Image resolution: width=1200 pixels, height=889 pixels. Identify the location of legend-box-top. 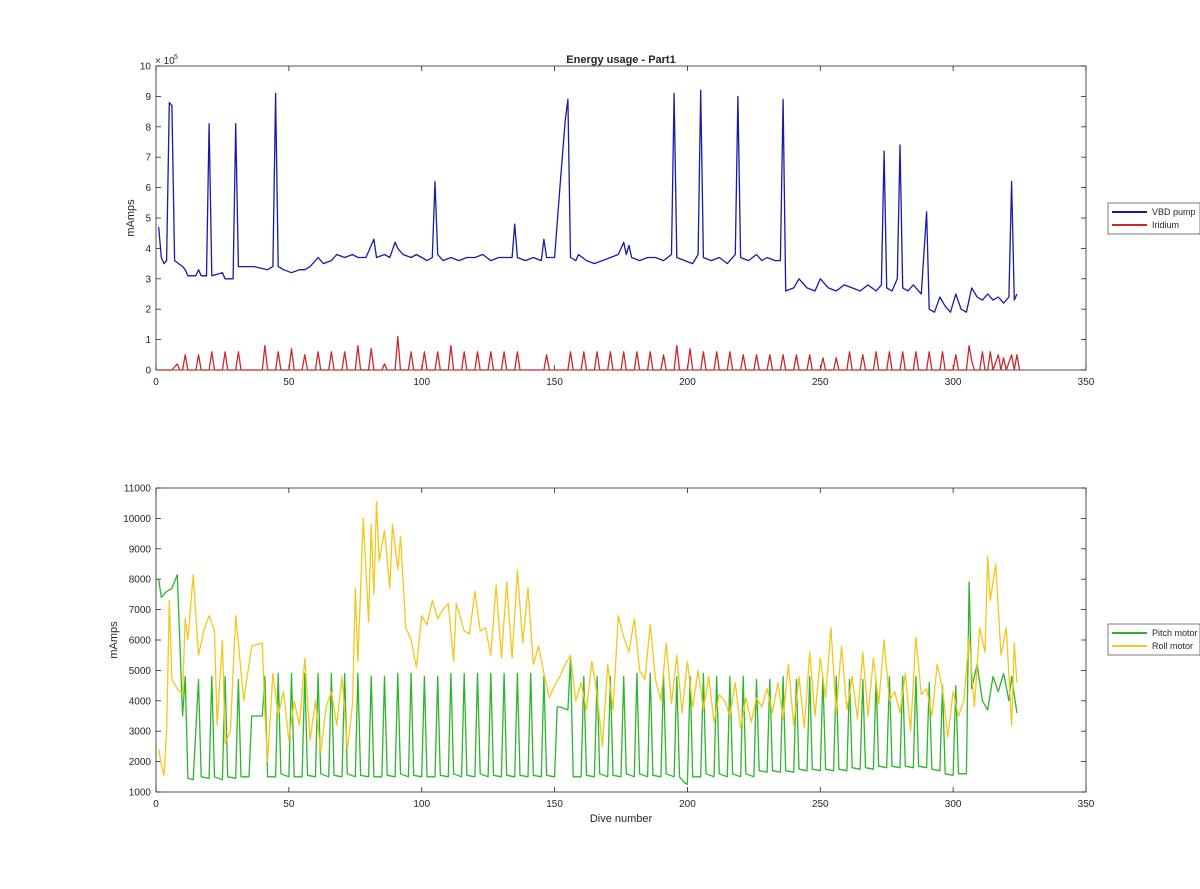
(1153, 218).